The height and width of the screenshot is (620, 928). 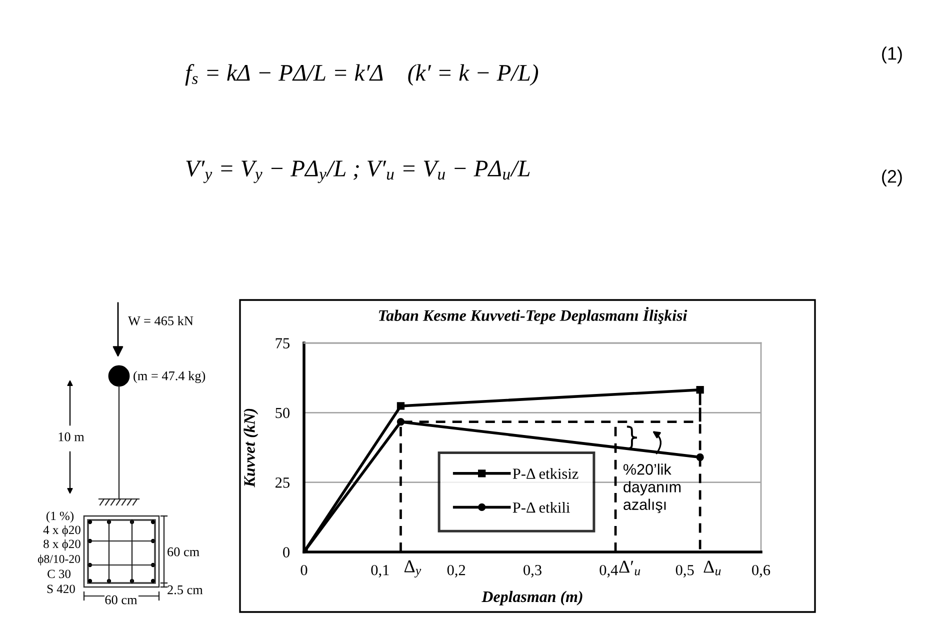 What do you see at coordinates (161, 321) in the screenshot?
I see `text: W = 465 kN` at bounding box center [161, 321].